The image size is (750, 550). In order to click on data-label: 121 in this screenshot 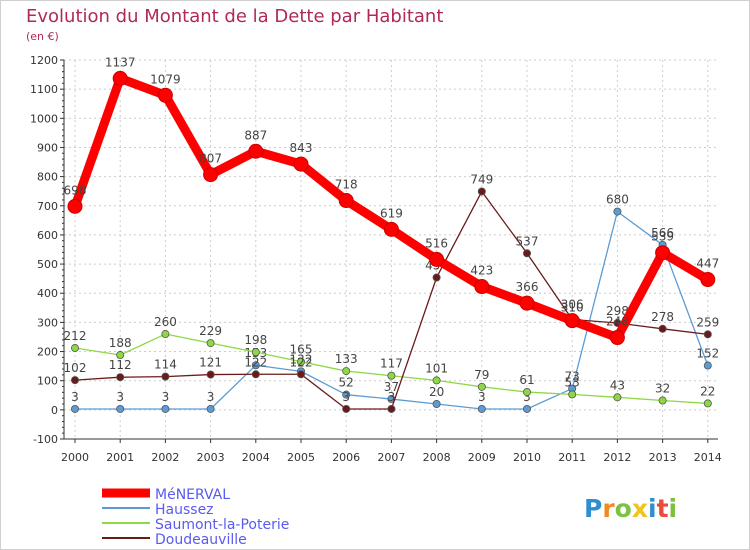, I will do `click(210, 363)`.